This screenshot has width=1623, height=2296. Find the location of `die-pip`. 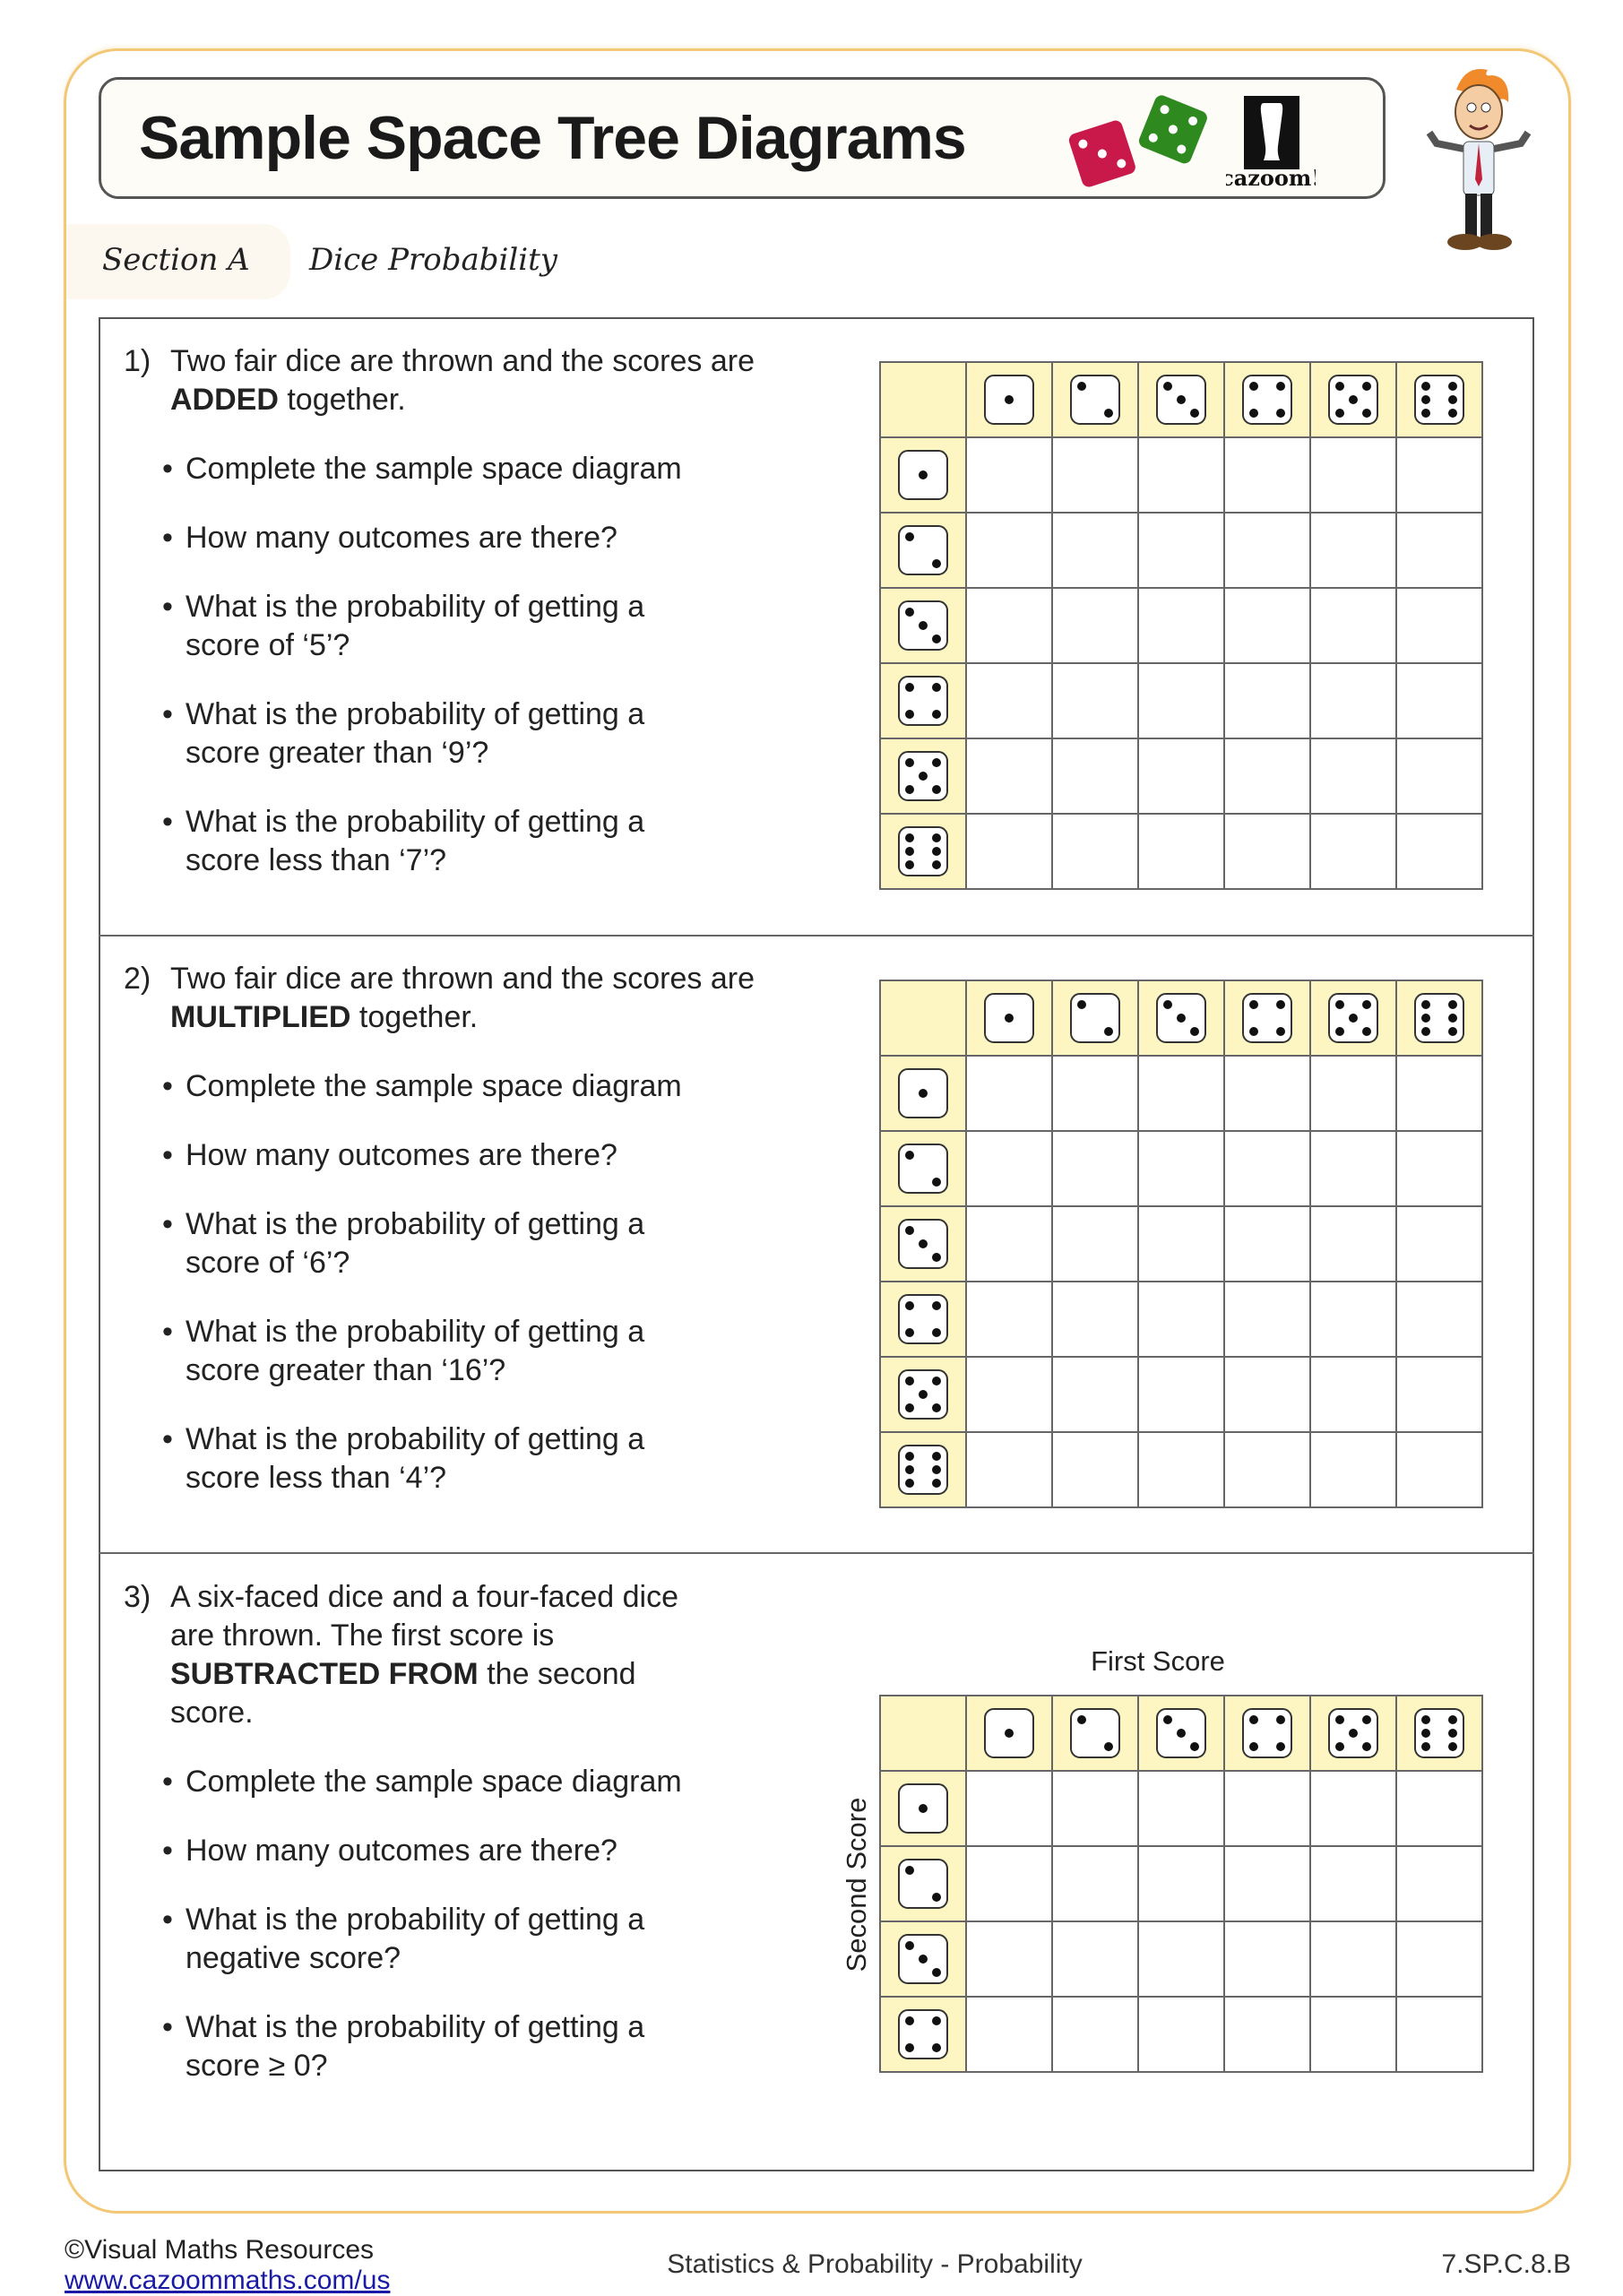

die-pip is located at coordinates (1181, 1019).